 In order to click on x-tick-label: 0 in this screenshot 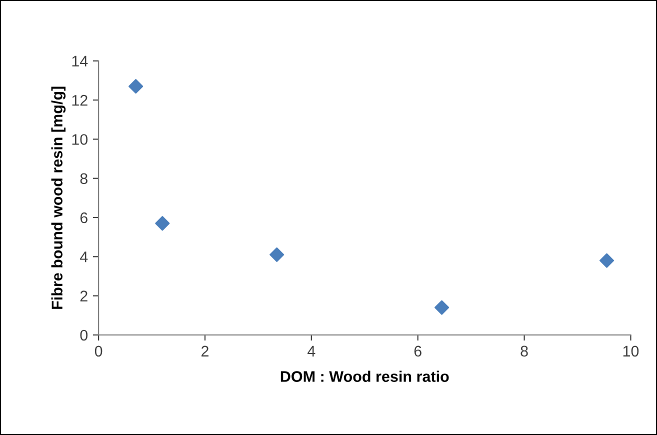, I will do `click(98, 351)`.